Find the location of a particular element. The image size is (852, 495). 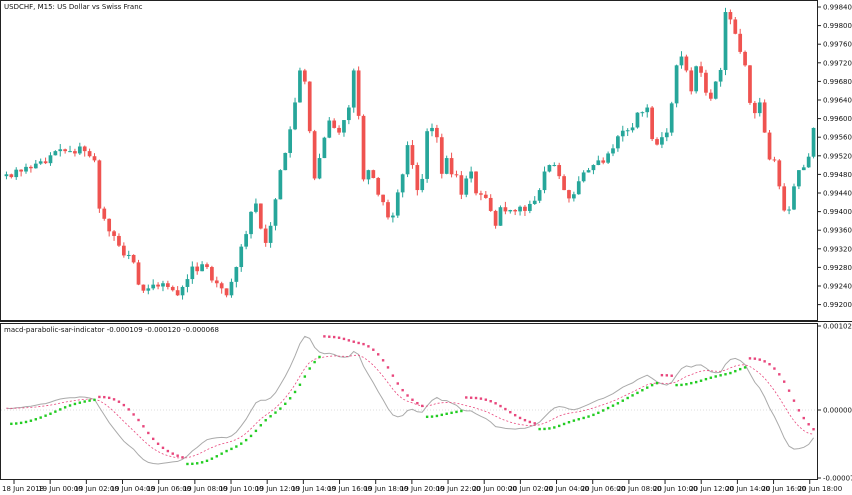

price-tick-label: 0.99760 is located at coordinates (837, 45).